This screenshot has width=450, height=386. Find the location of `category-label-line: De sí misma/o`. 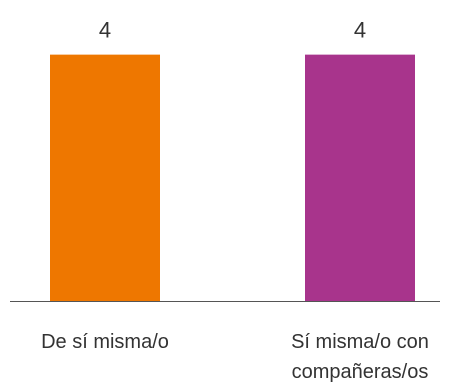

category-label-line: De sí misma/o is located at coordinates (105, 342).